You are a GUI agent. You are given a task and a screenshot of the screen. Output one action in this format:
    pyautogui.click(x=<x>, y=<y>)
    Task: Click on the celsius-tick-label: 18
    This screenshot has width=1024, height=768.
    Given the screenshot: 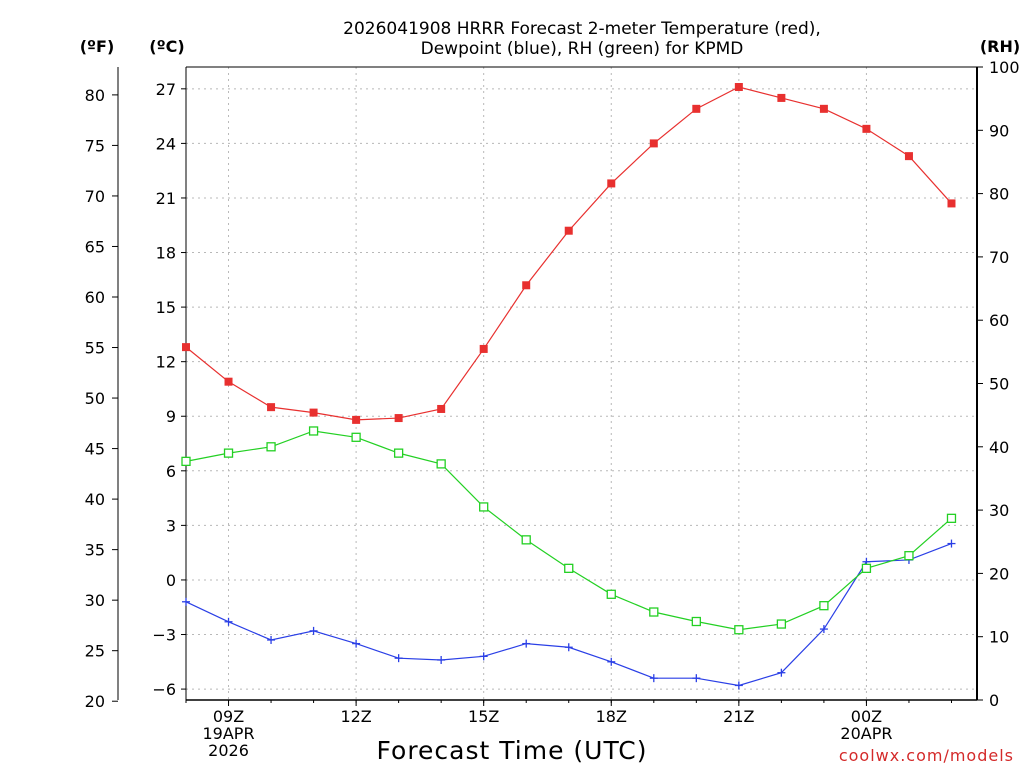 What is the action you would take?
    pyautogui.click(x=166, y=253)
    